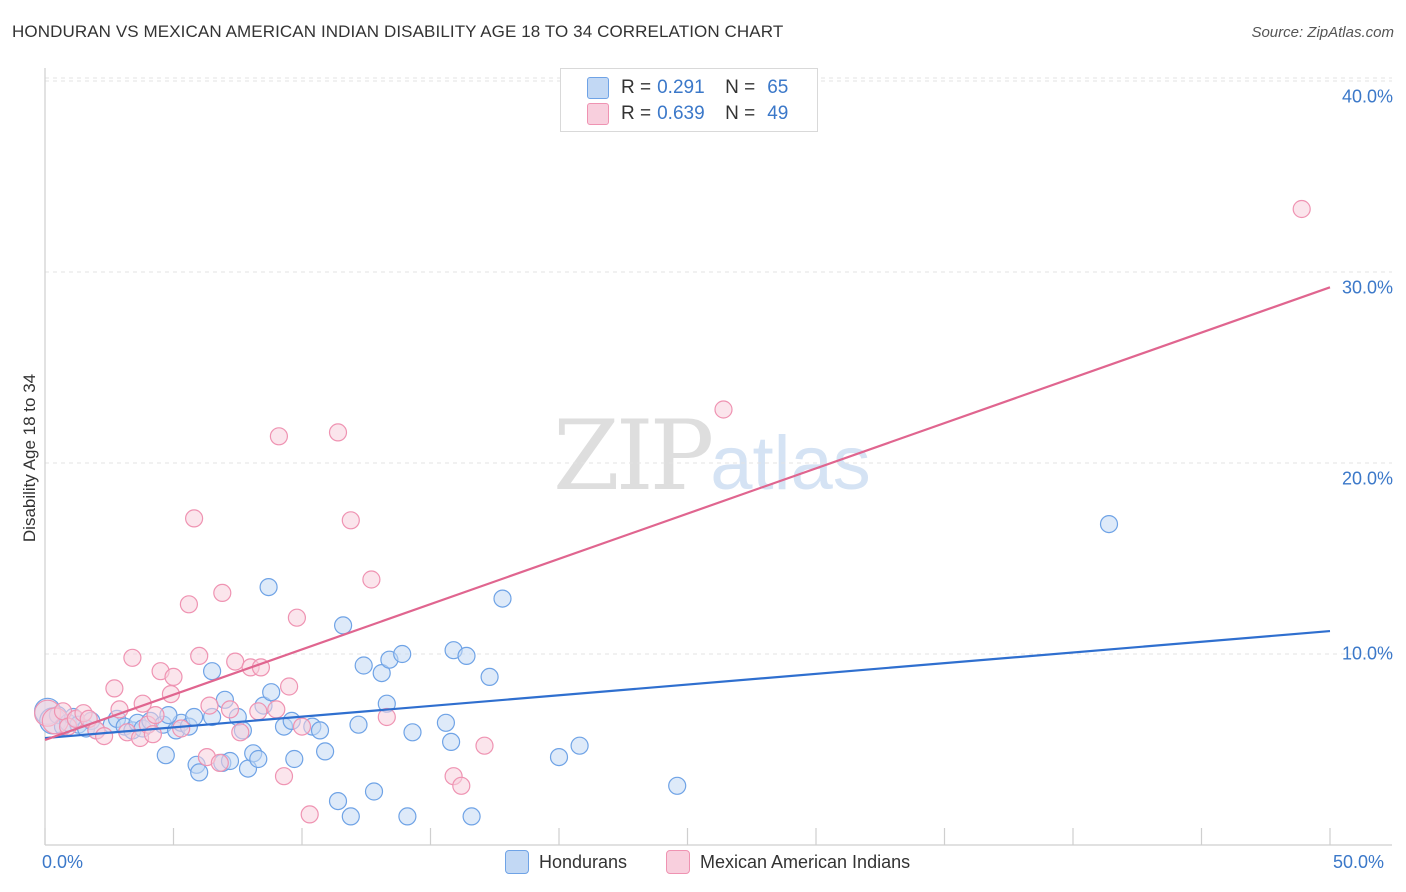  What do you see at coordinates (687, 684) in the screenshot?
I see `honduran-trend-line` at bounding box center [687, 684].